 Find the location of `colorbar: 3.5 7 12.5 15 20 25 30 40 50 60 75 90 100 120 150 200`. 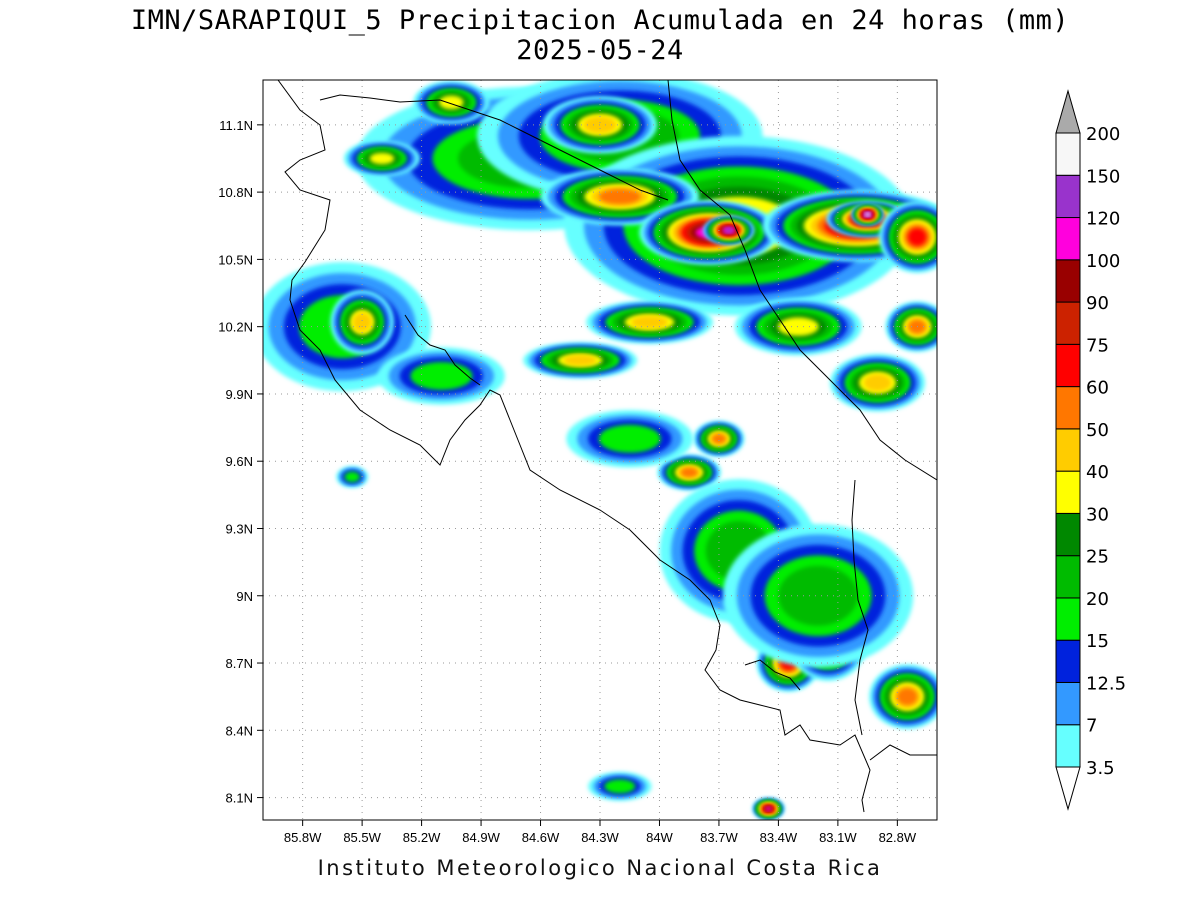

colorbar: 3.5 7 12.5 15 20 25 30 40 50 60 75 90 100 120 150 200 is located at coordinates (1090, 450).